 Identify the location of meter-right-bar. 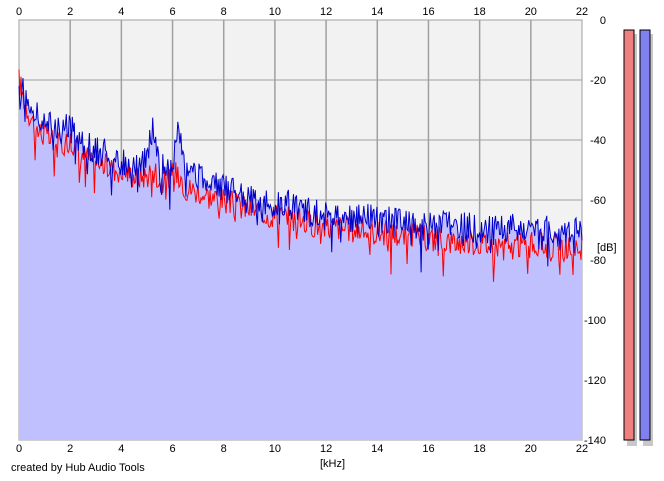
(645, 235).